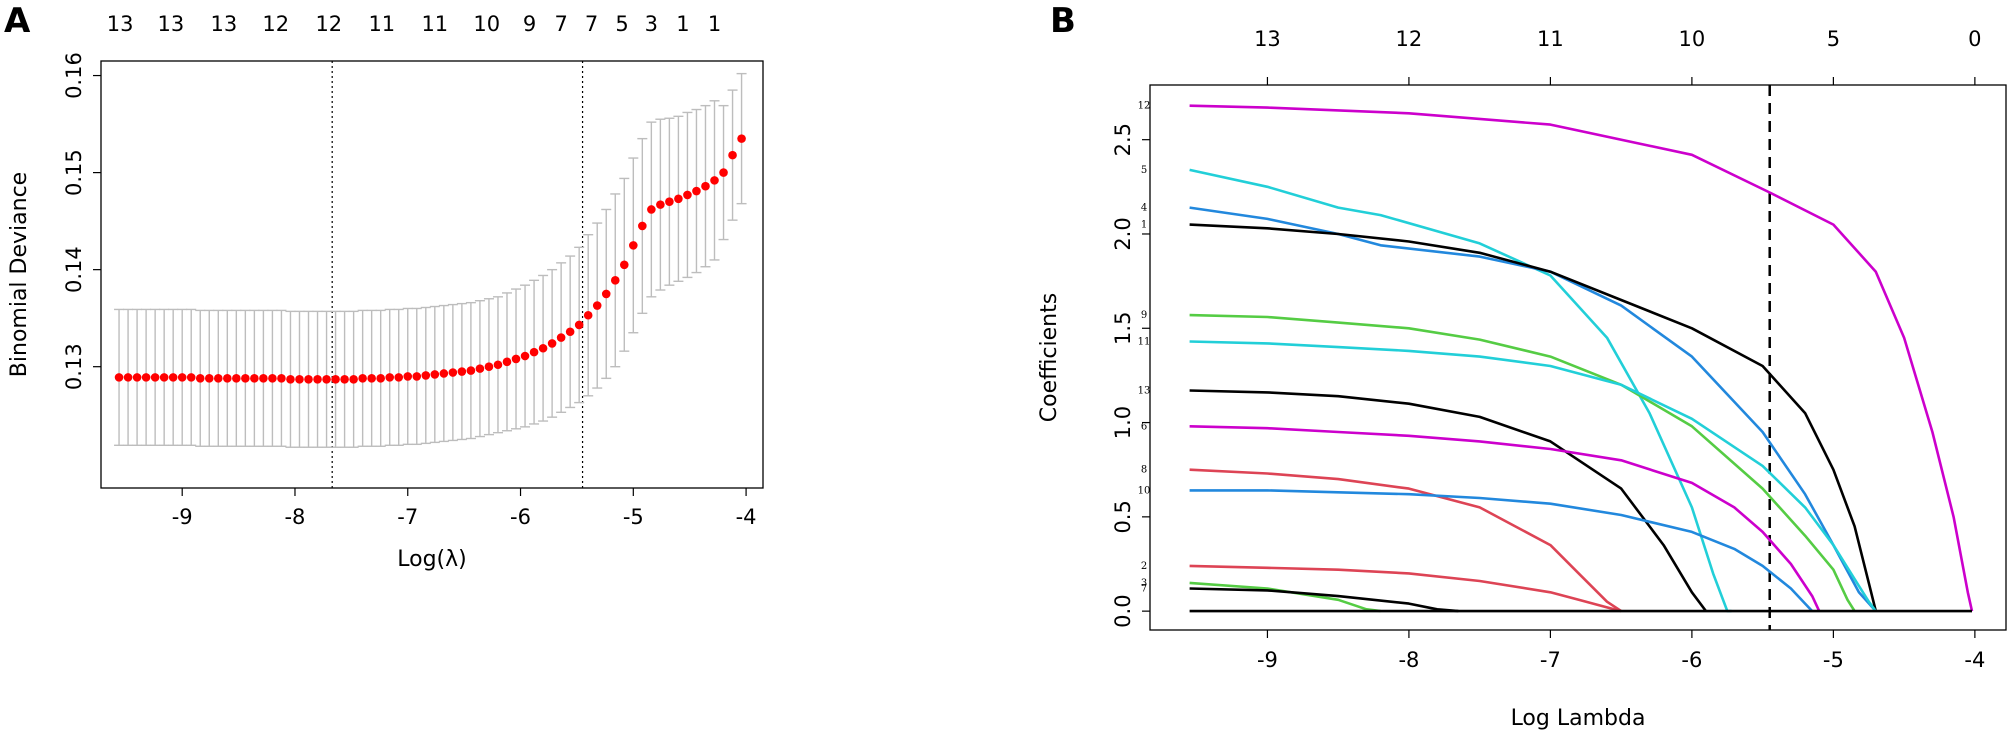  I want to click on y-tick-label: 2.5, so click(1123, 139).